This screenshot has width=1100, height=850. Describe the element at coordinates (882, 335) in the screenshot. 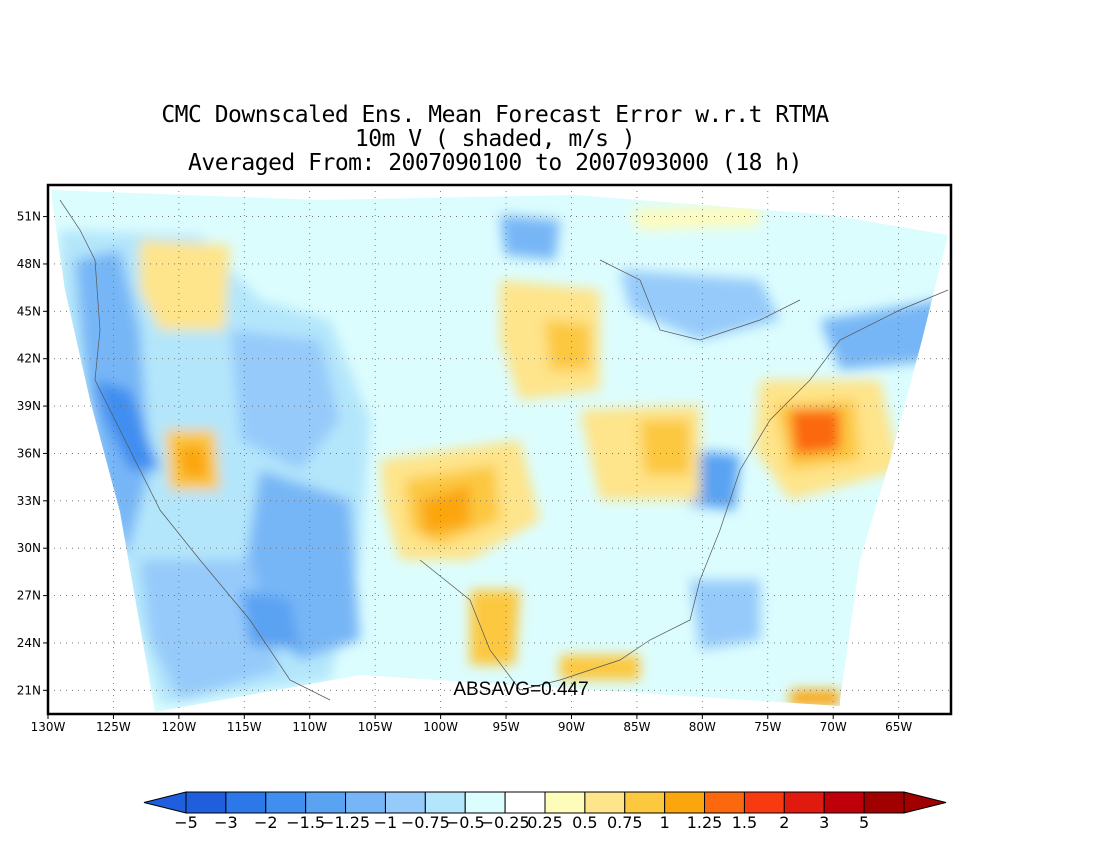

I see `new-england-negative` at that location.